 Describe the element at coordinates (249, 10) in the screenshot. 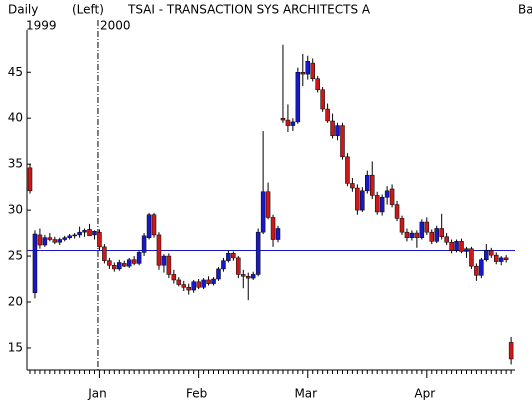

I see `chart-title: TSAI - TRANSACTION SYS ARCHITECTS A` at that location.